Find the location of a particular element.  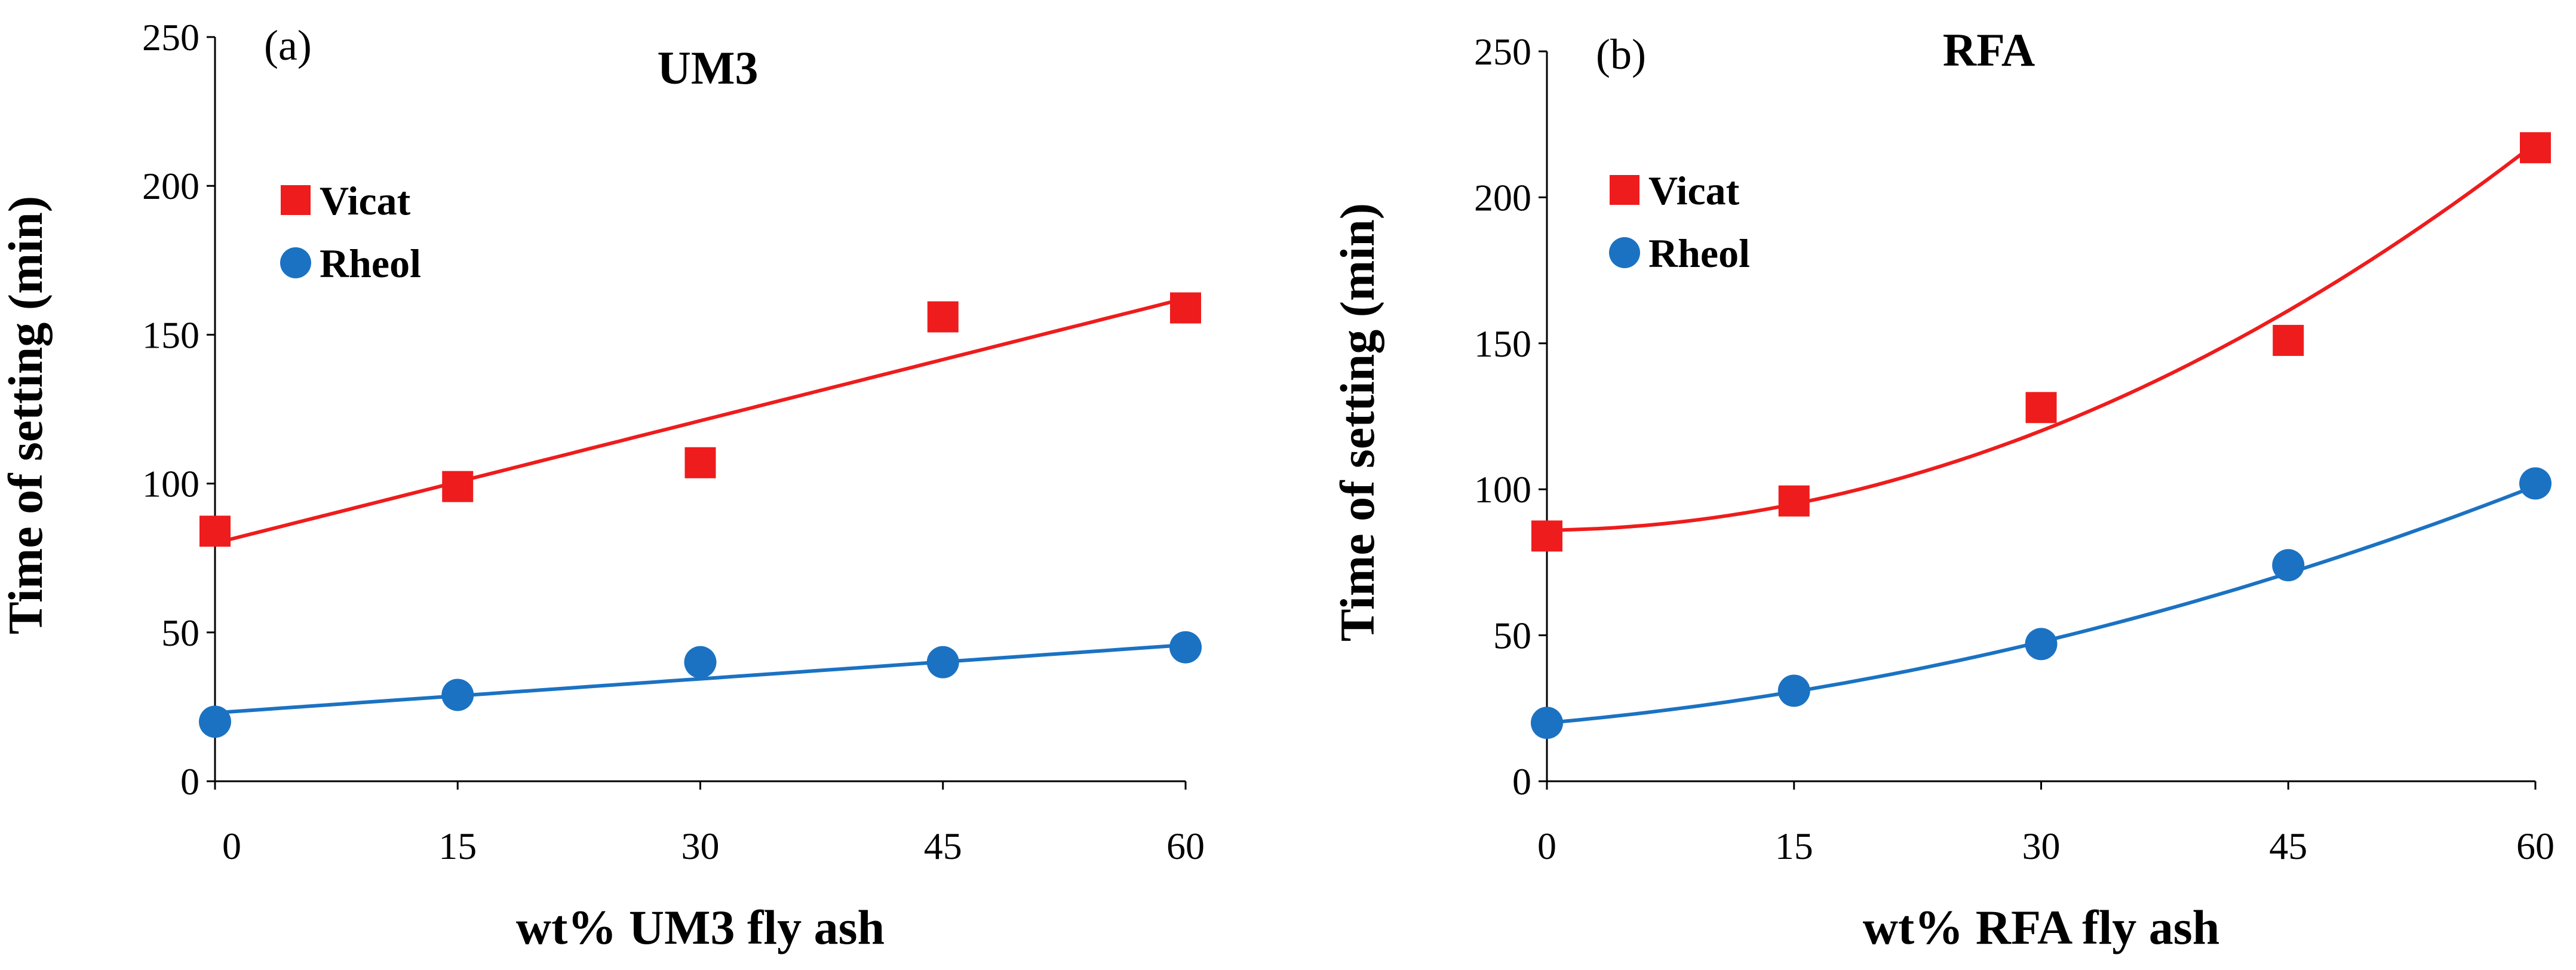

trend-line-vicat is located at coordinates (700, 420).